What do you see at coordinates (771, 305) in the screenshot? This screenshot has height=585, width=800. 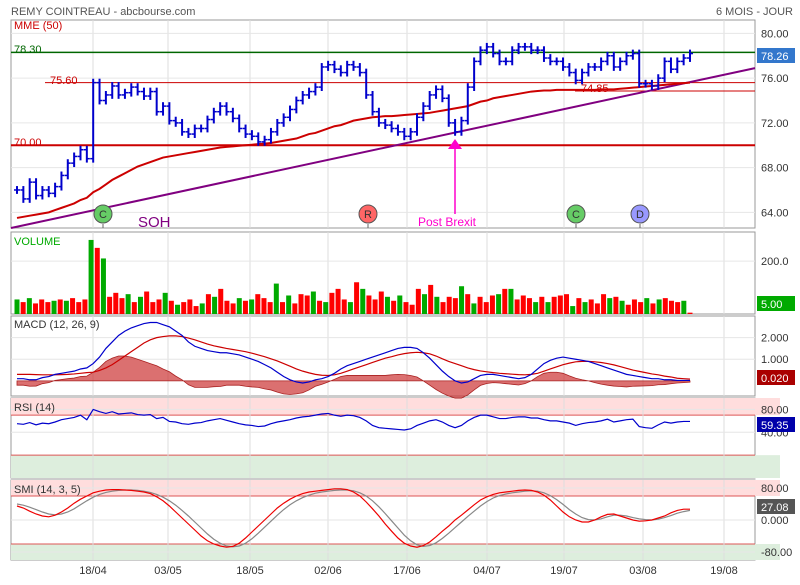 I see `volume-last-value: 5.00` at bounding box center [771, 305].